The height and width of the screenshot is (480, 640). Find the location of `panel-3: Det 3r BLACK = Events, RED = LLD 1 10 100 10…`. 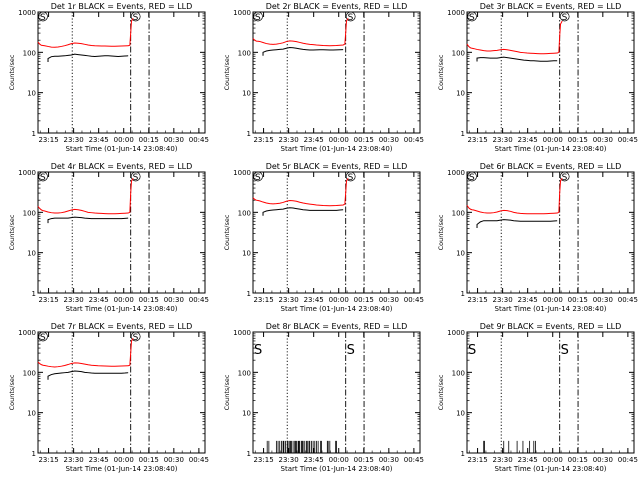

panel-3: Det 3r BLACK = Events, RED = LLD 1 10 100 10… is located at coordinates (537, 77).